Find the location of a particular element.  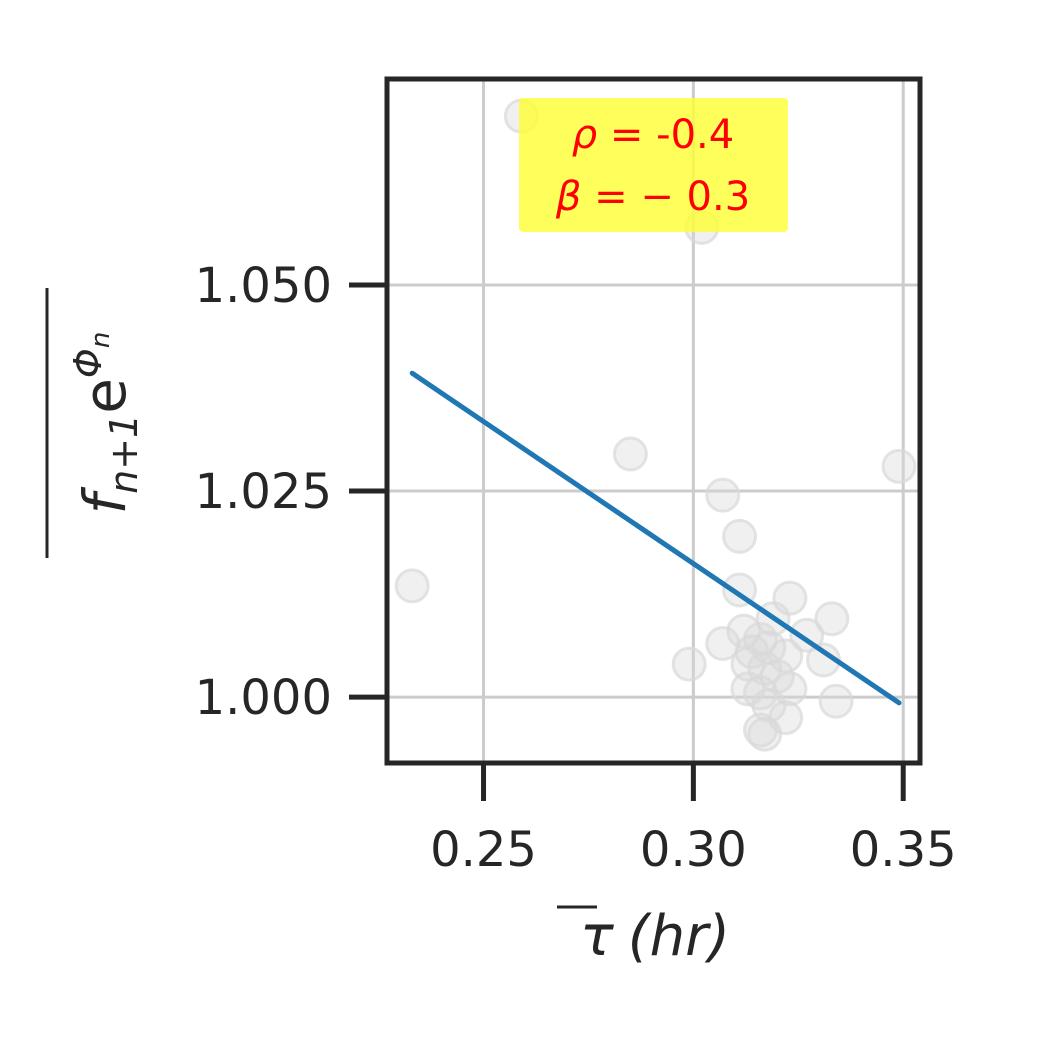

beta-equals: = is located at coordinates (610, 197).